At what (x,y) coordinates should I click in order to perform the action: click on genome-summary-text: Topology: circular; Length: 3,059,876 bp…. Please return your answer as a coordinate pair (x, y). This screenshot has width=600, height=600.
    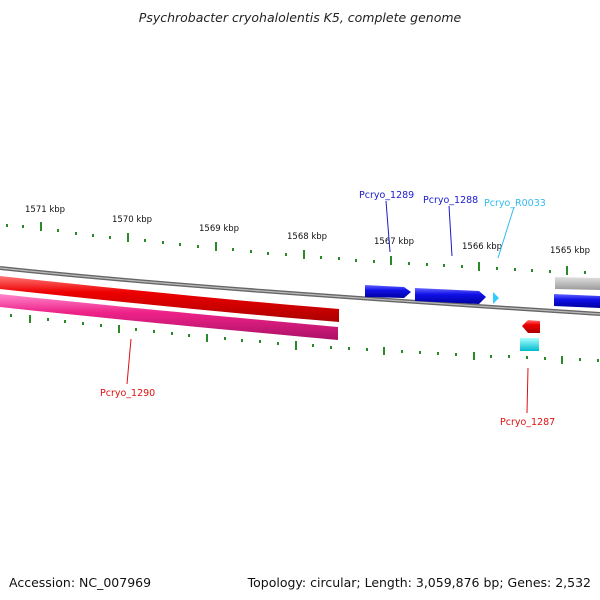
    Looking at the image, I should click on (419, 582).